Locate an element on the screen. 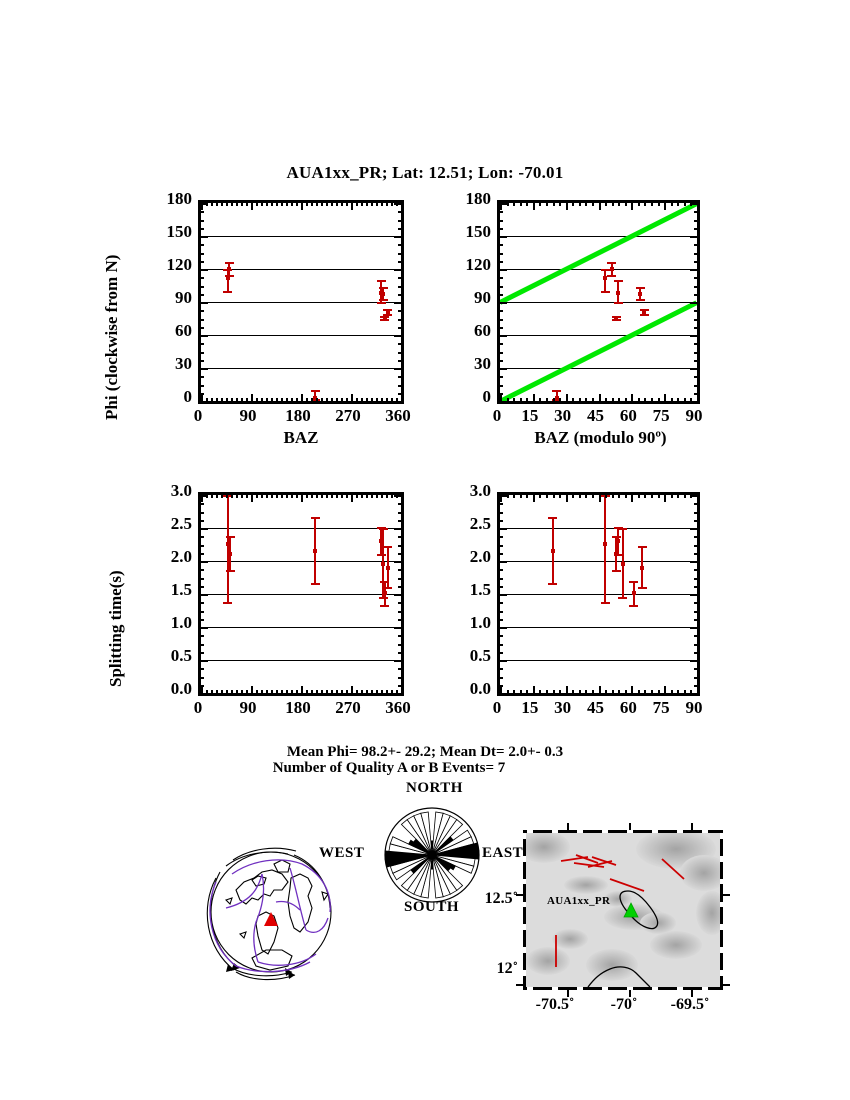 This screenshot has height=1100, width=850. plot-area is located at coordinates (301, 302).